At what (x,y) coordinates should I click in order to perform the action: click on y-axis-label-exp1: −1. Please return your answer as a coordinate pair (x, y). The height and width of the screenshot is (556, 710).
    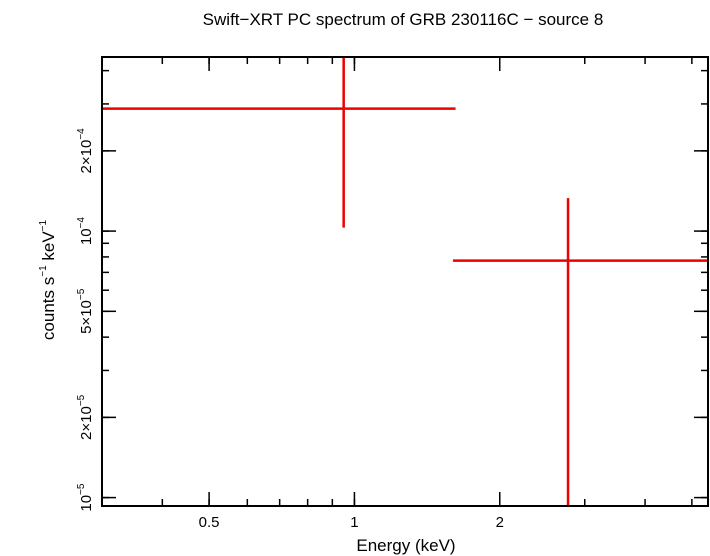
    Looking at the image, I should click on (43, 271).